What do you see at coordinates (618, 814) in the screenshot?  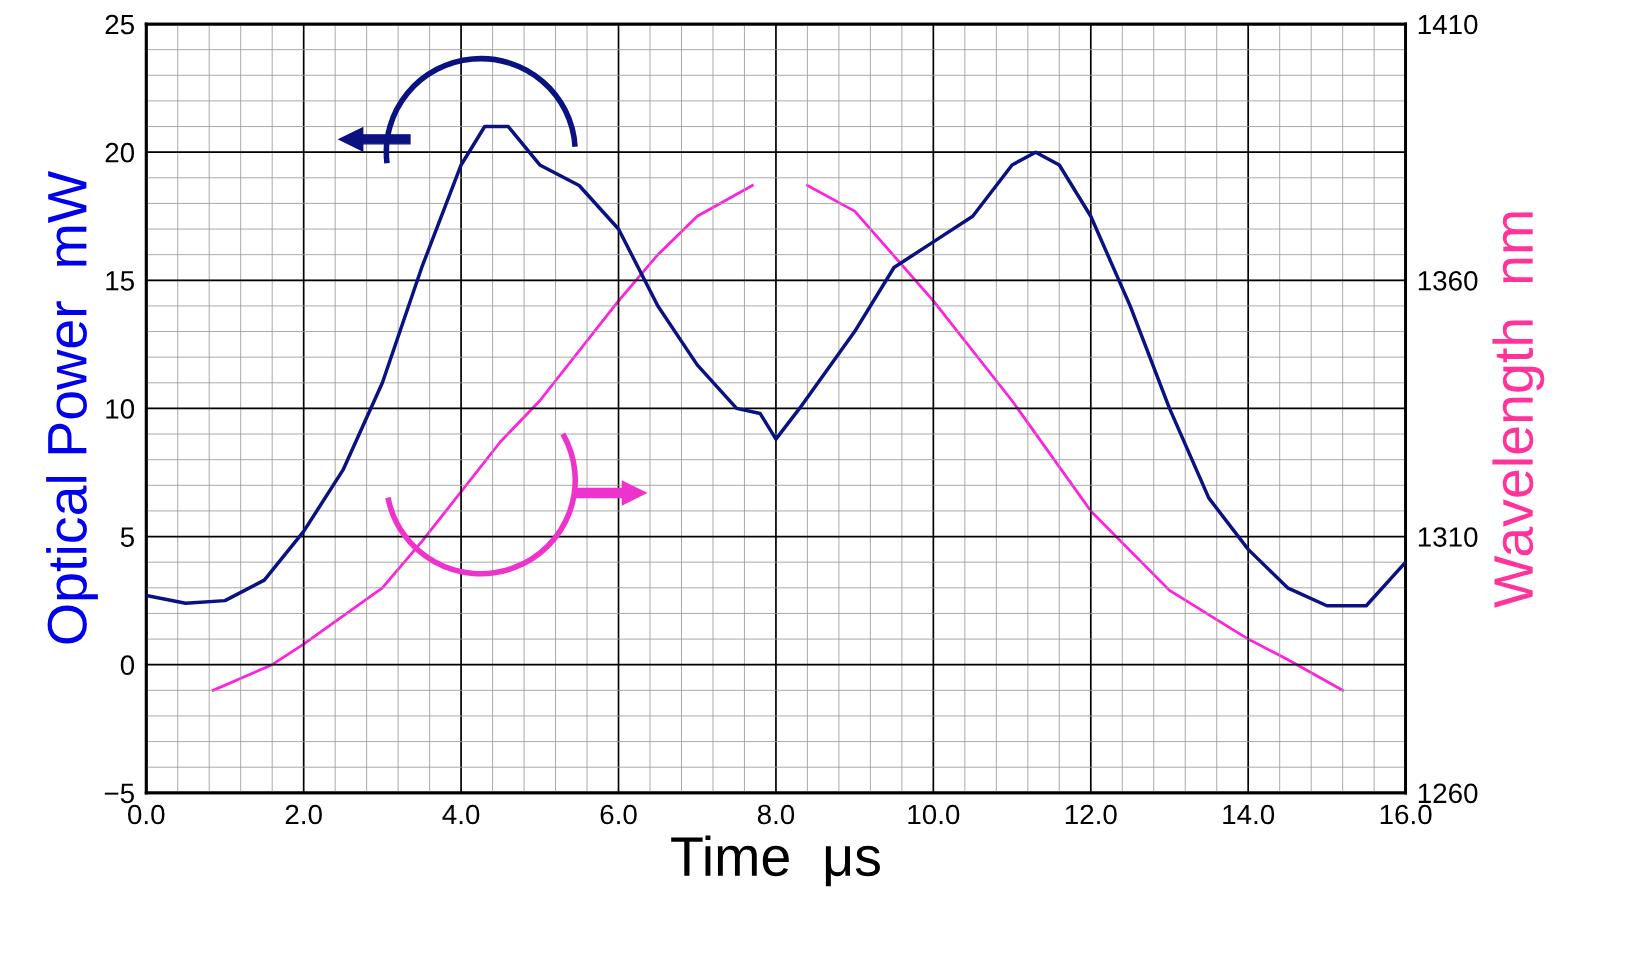 I see `x-tick-label: 6.0` at bounding box center [618, 814].